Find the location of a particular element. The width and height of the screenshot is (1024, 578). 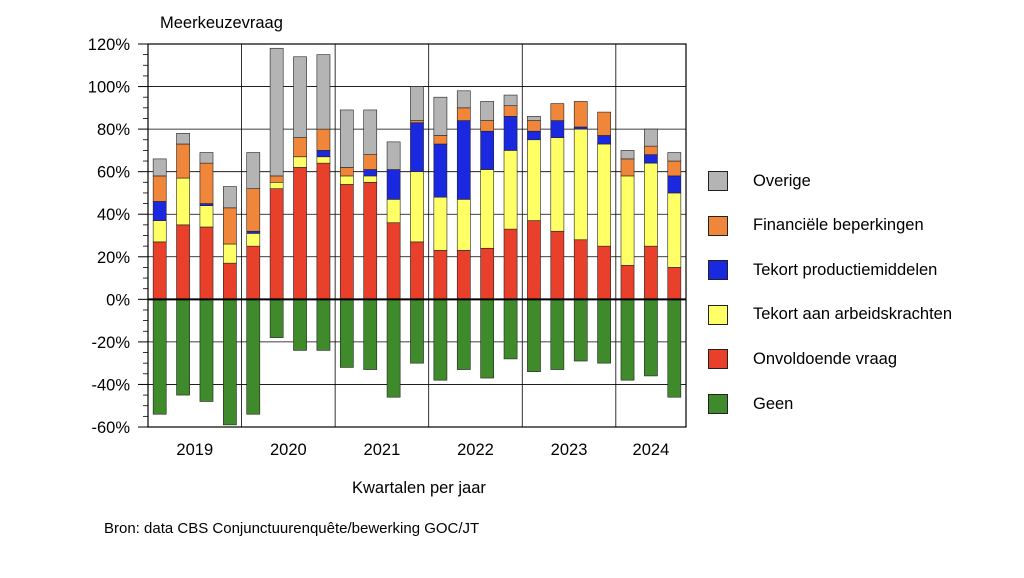

legend-item: Overige is located at coordinates (759, 181).